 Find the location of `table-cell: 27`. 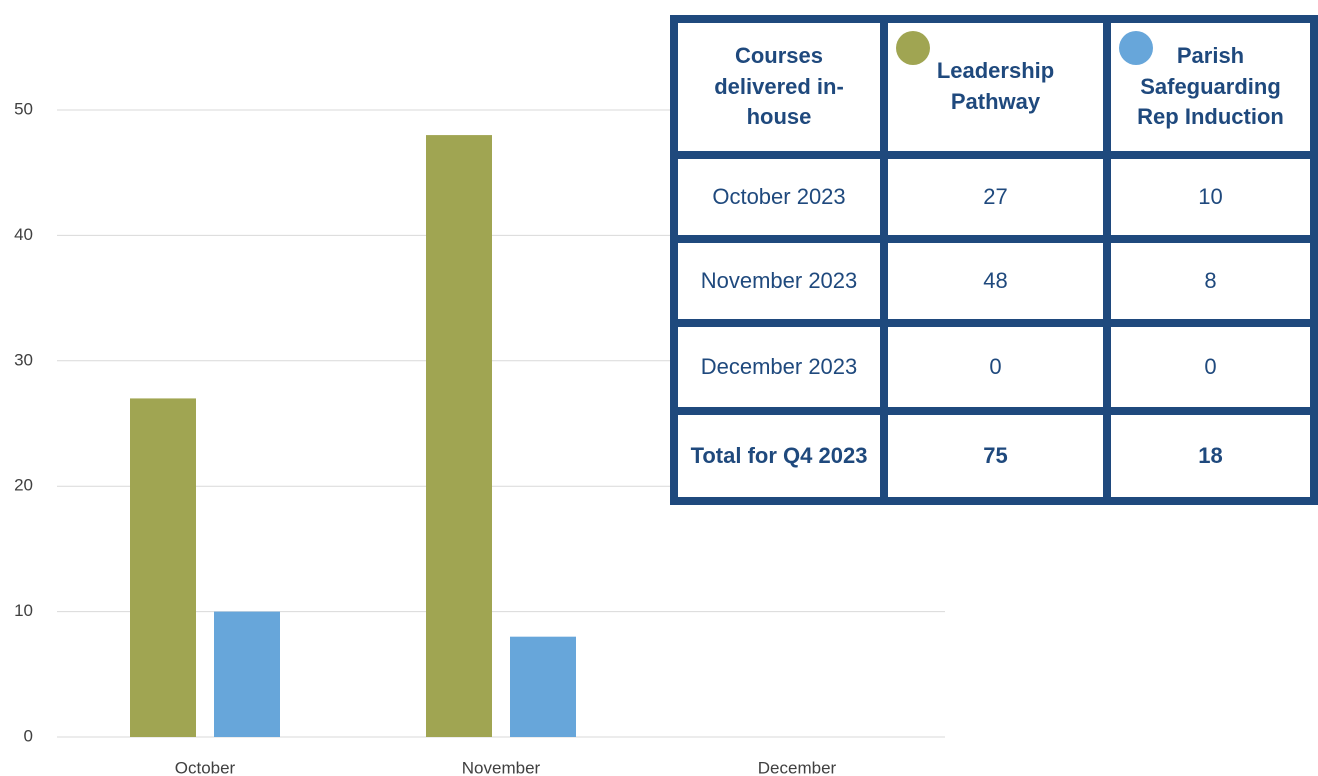

table-cell: 27 is located at coordinates (995, 197).